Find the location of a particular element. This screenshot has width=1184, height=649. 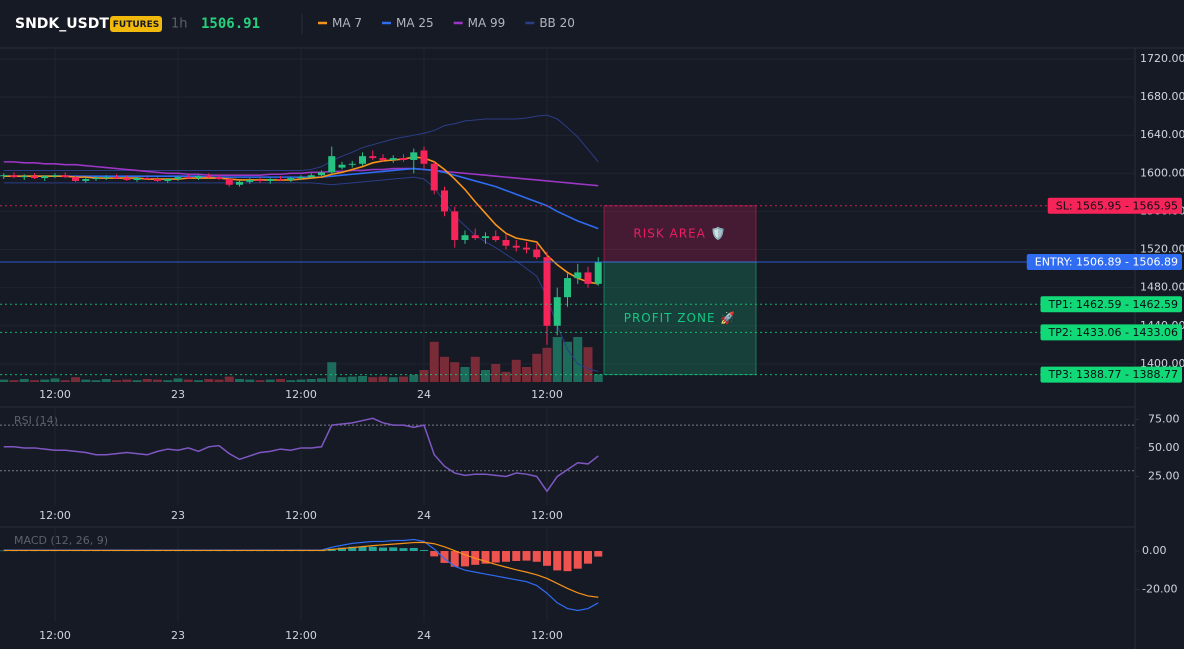

symbol: SNDK_USDT is located at coordinates (62, 24).